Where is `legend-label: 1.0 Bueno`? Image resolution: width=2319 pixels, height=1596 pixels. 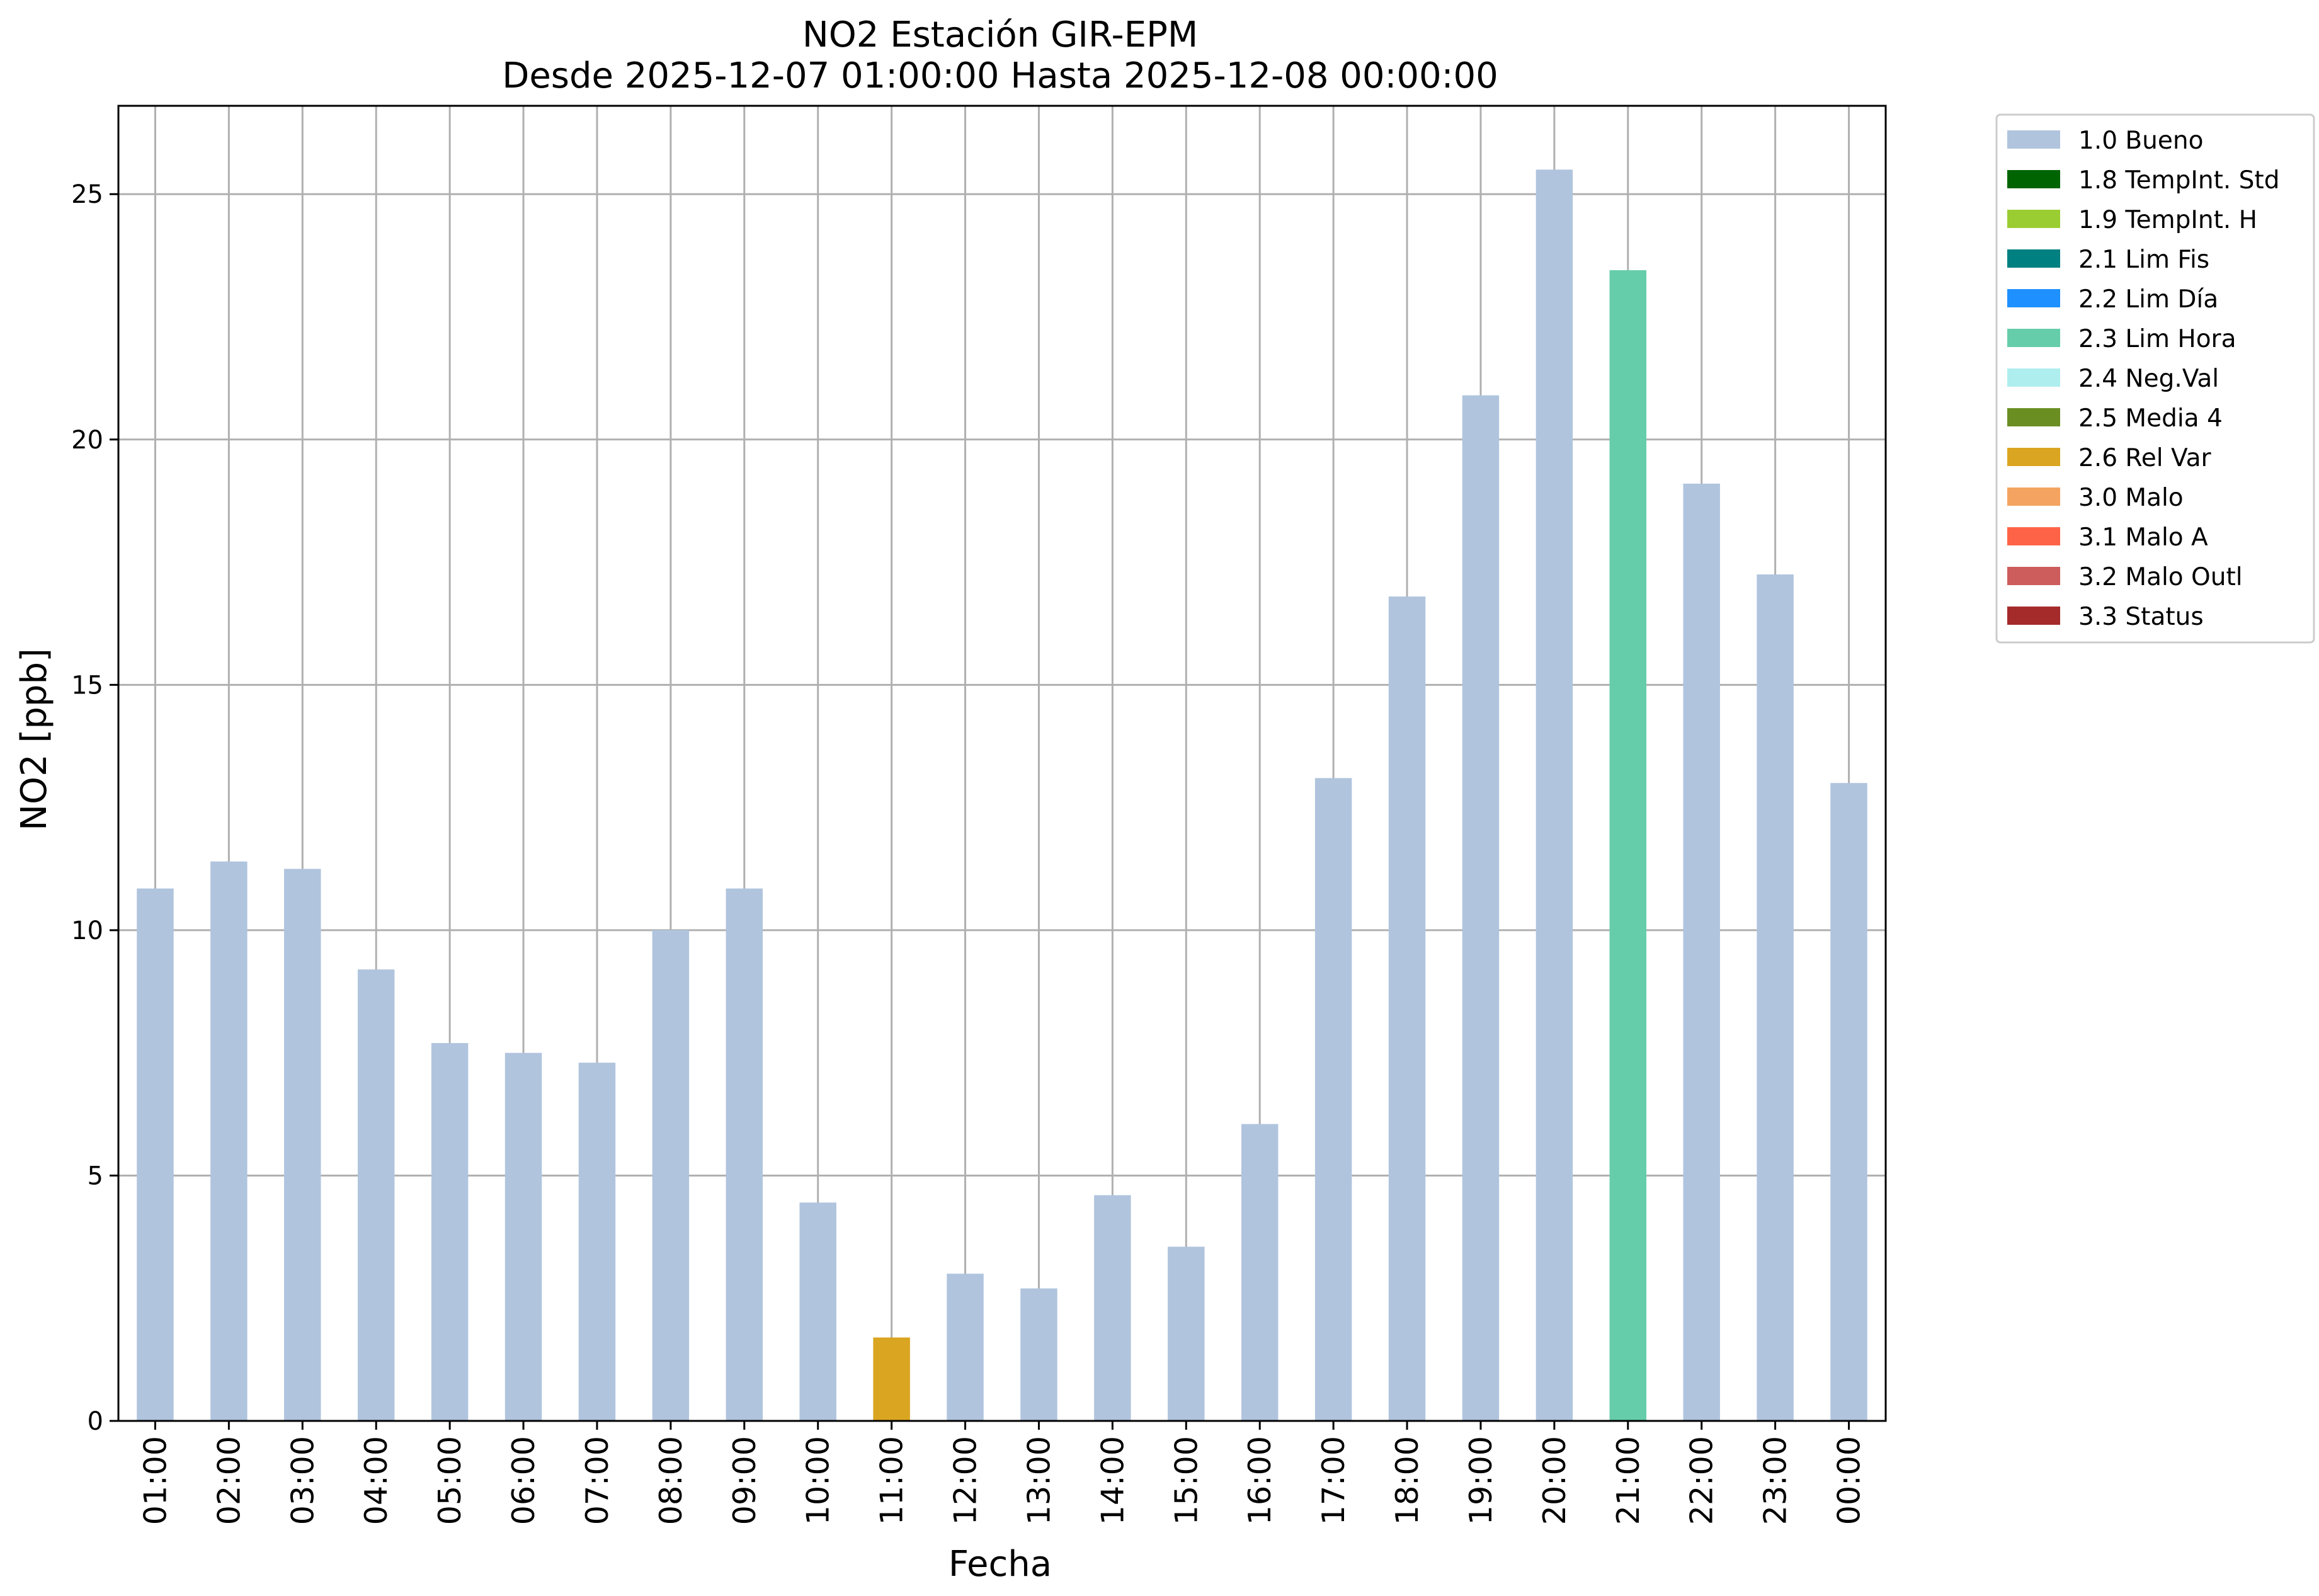 legend-label: 1.0 Bueno is located at coordinates (2140, 141).